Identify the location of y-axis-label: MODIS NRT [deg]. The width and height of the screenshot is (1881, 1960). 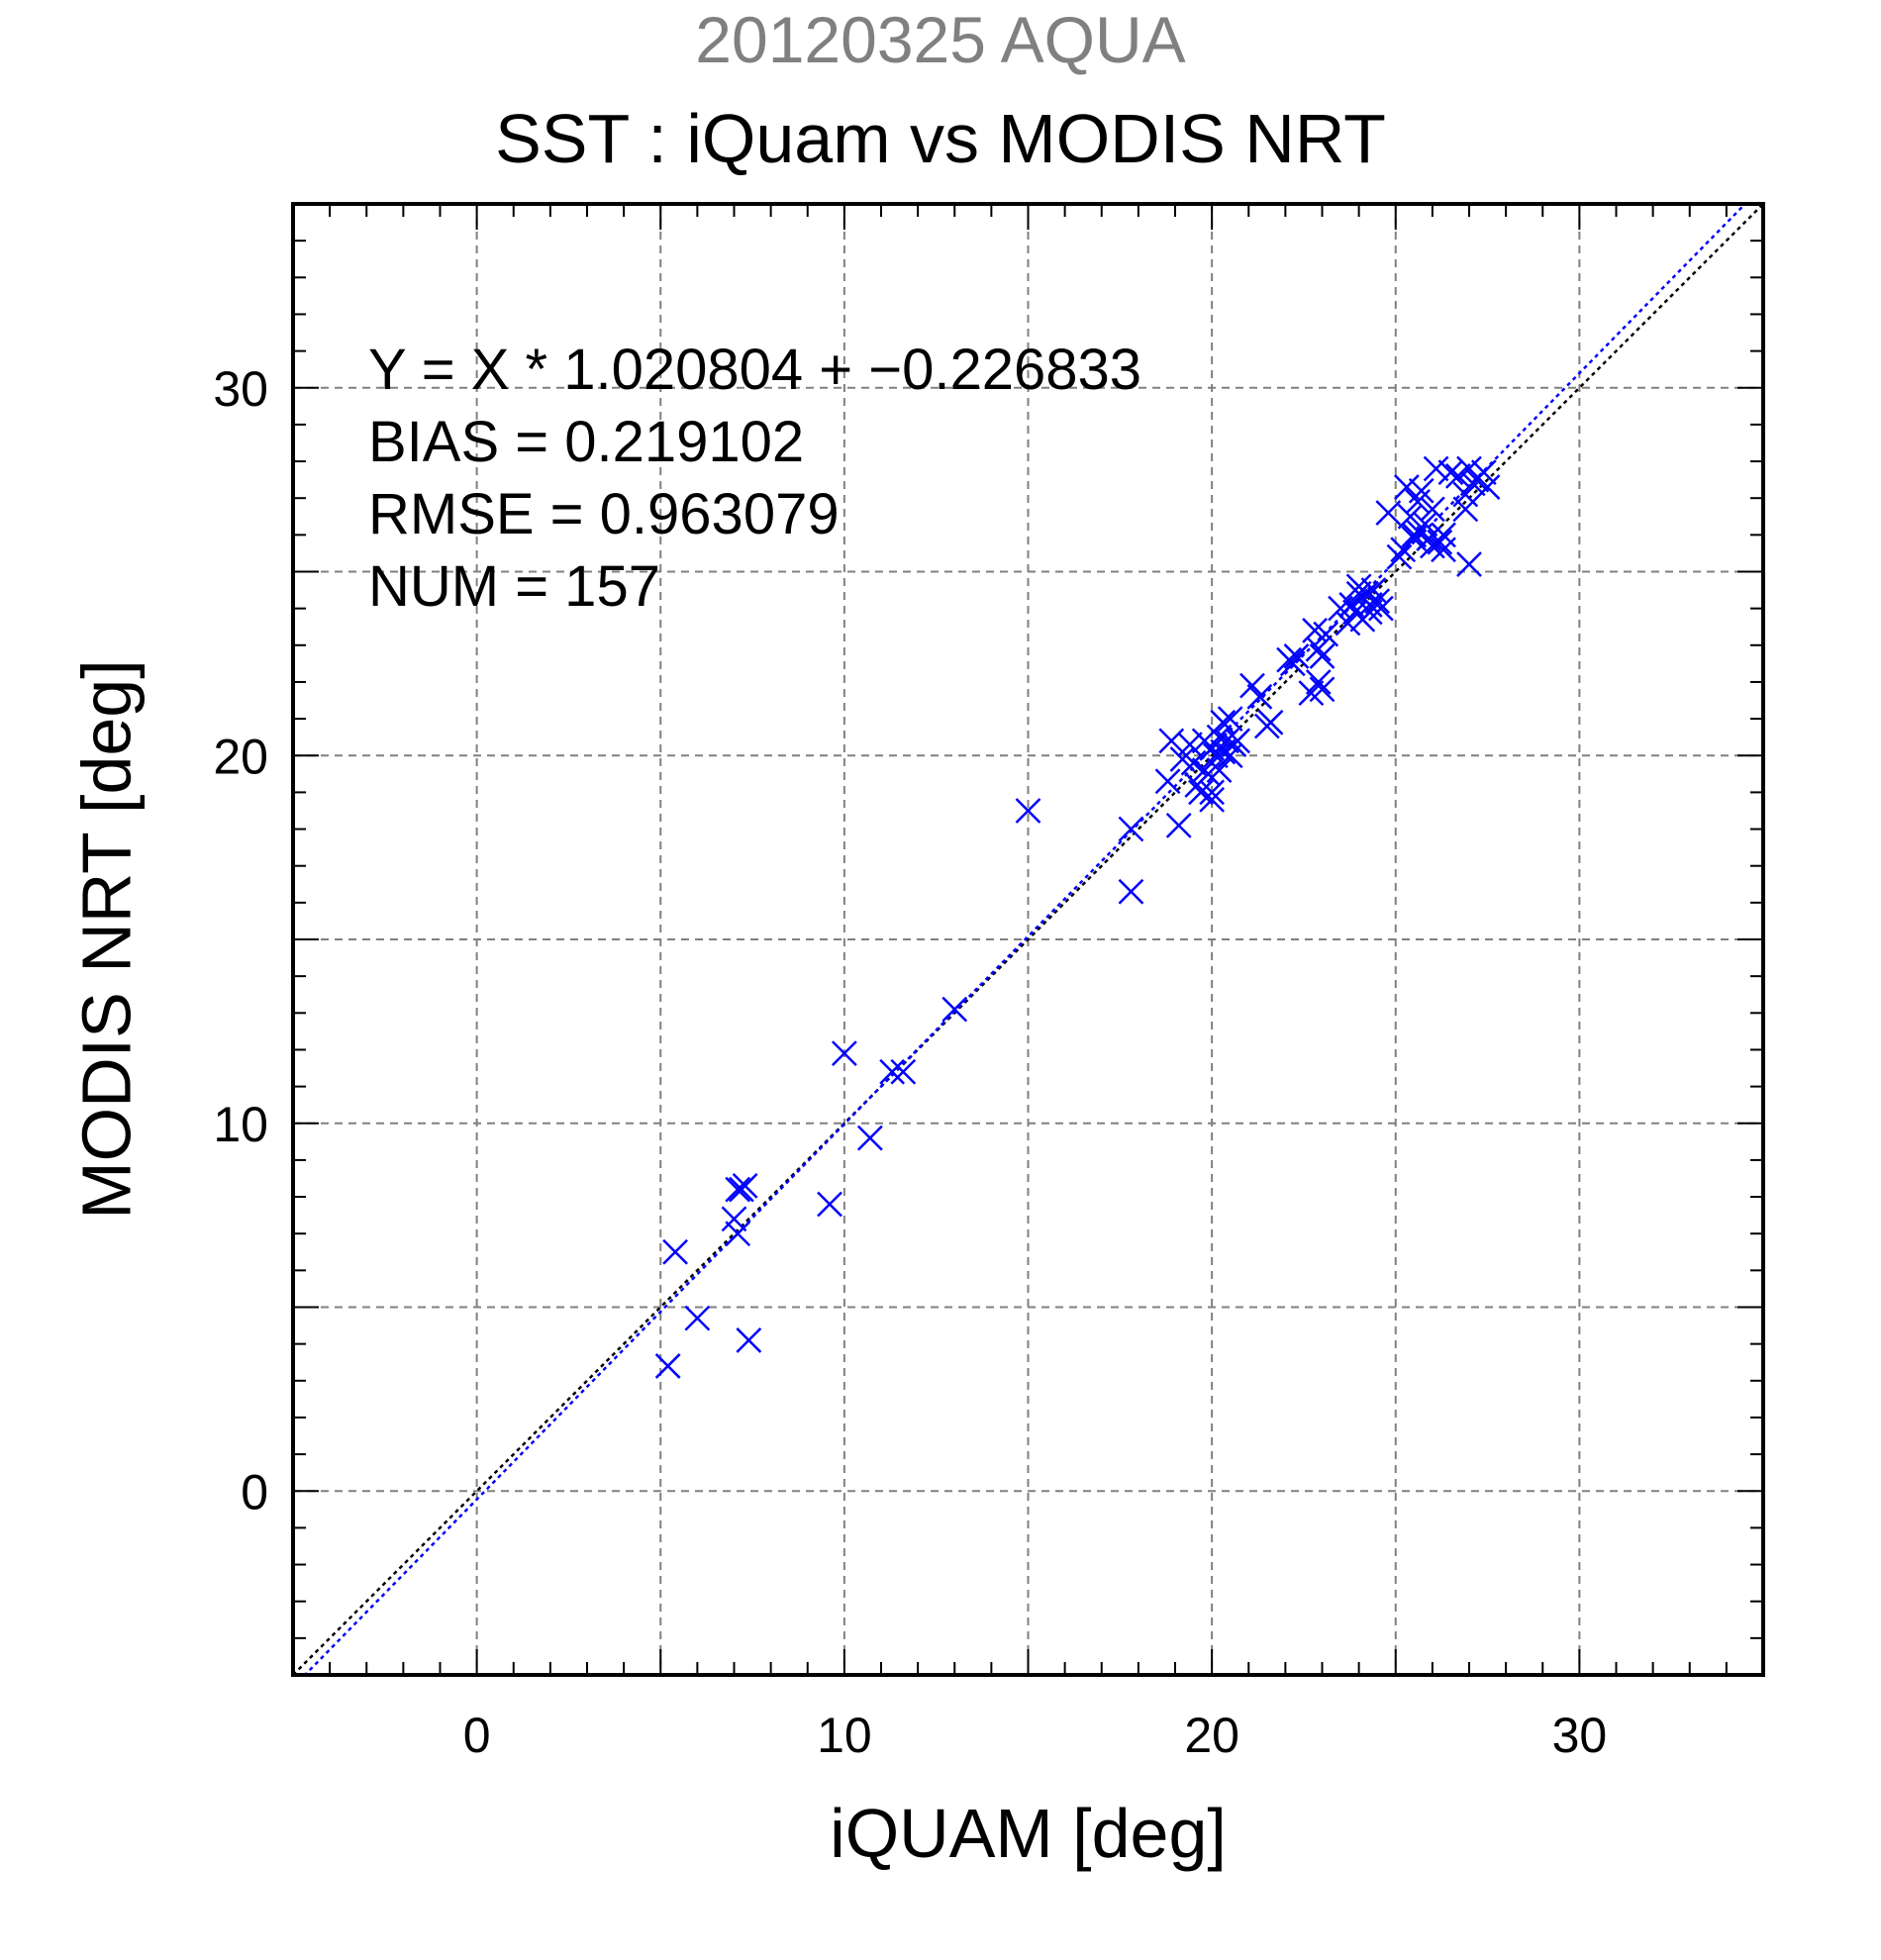
(106, 939).